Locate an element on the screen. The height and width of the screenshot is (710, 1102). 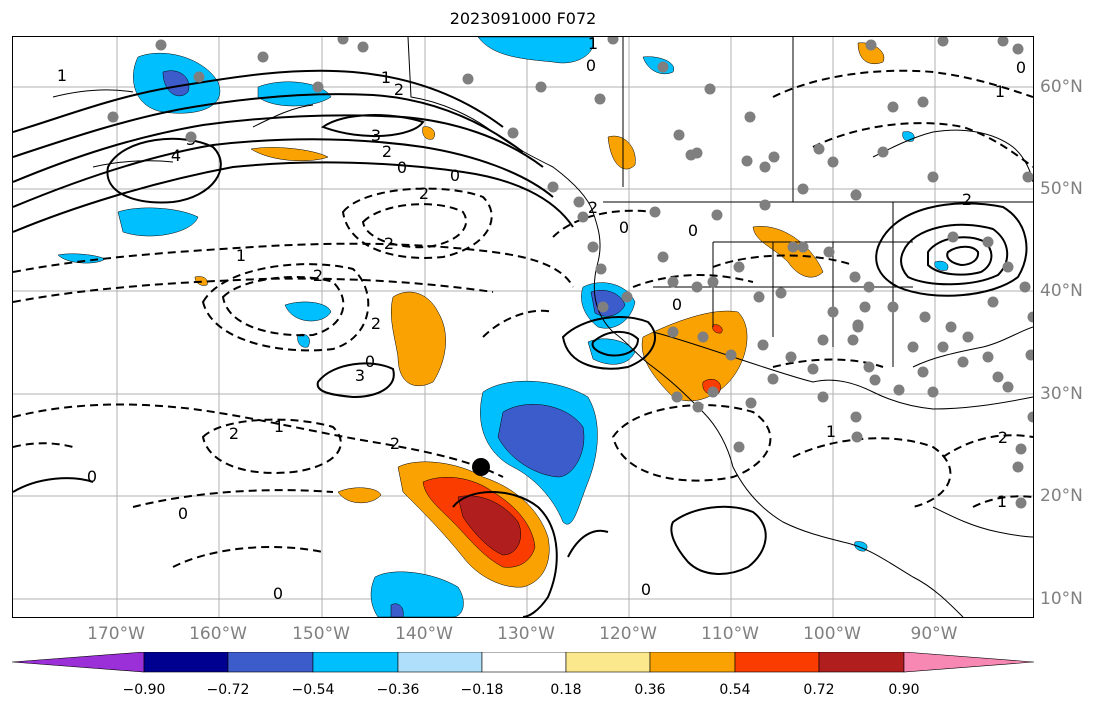
lon-label: 160°W is located at coordinates (218, 634).